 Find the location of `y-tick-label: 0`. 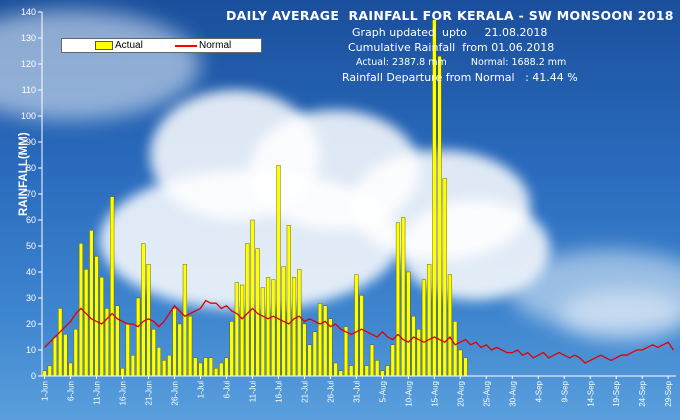

y-tick-label: 0 is located at coordinates (33, 376).